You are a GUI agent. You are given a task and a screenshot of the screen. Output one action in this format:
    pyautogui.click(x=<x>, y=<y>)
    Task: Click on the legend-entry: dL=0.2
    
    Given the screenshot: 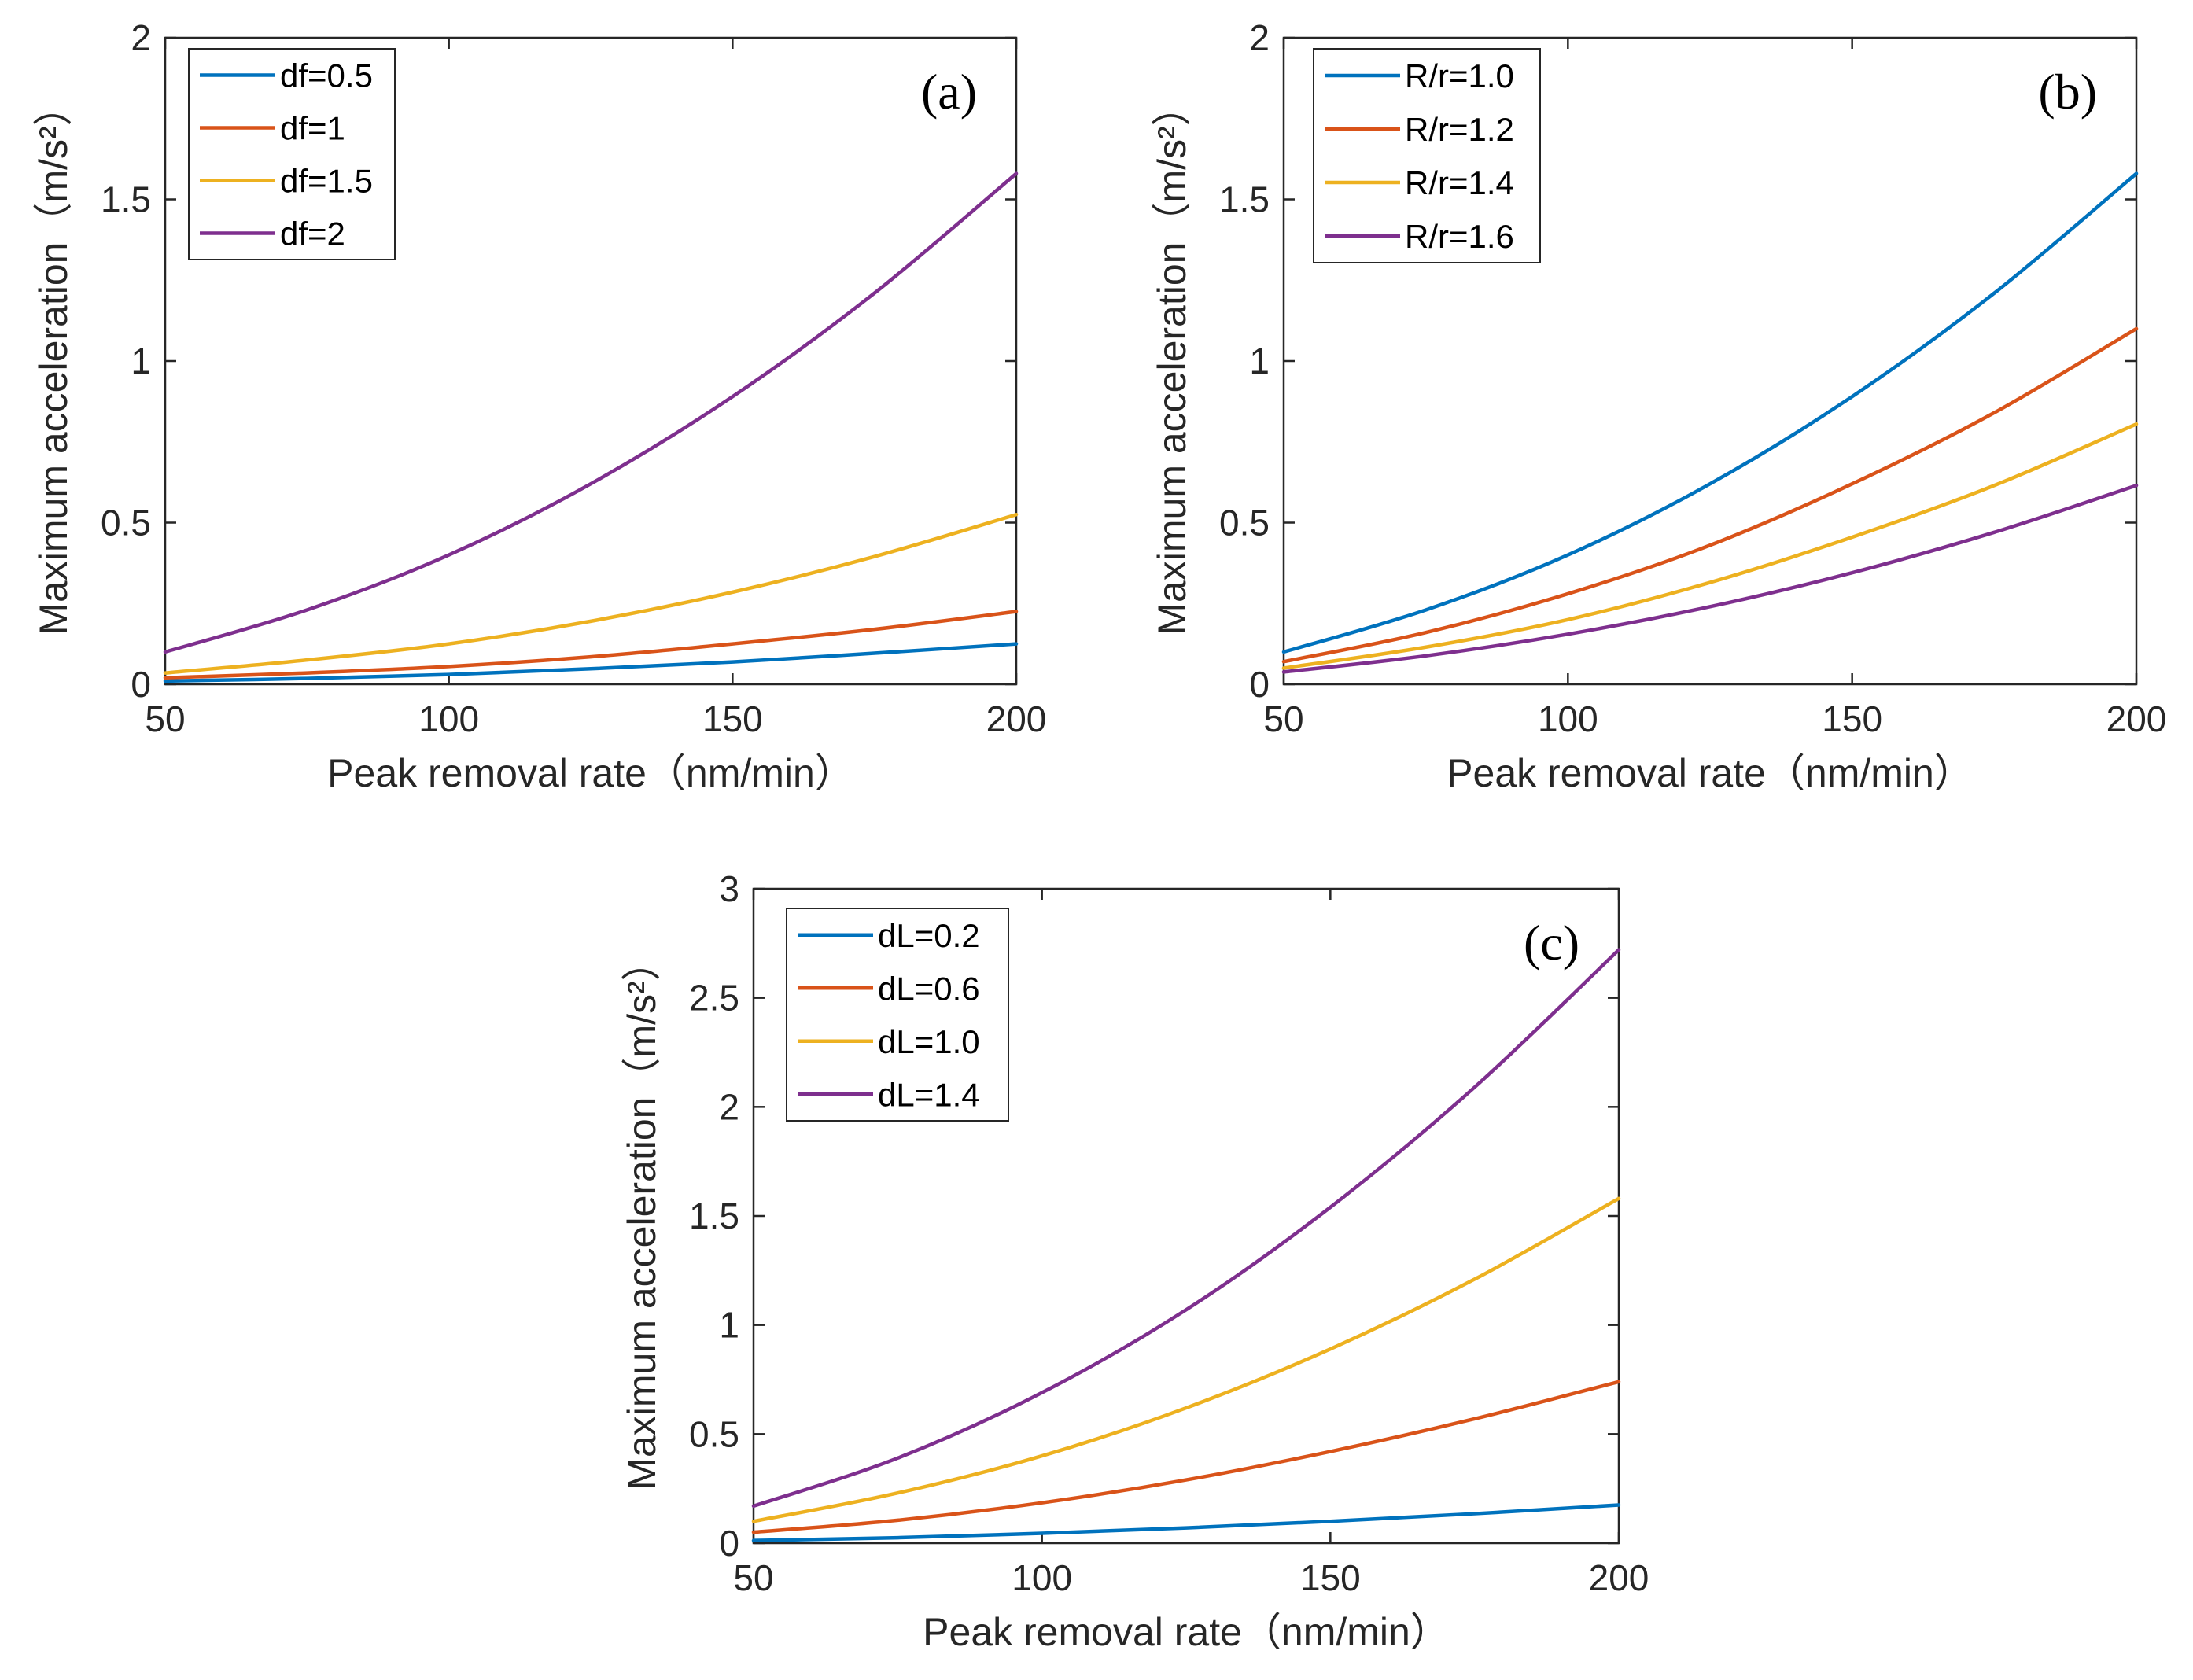 What is the action you would take?
    pyautogui.click(x=929, y=935)
    